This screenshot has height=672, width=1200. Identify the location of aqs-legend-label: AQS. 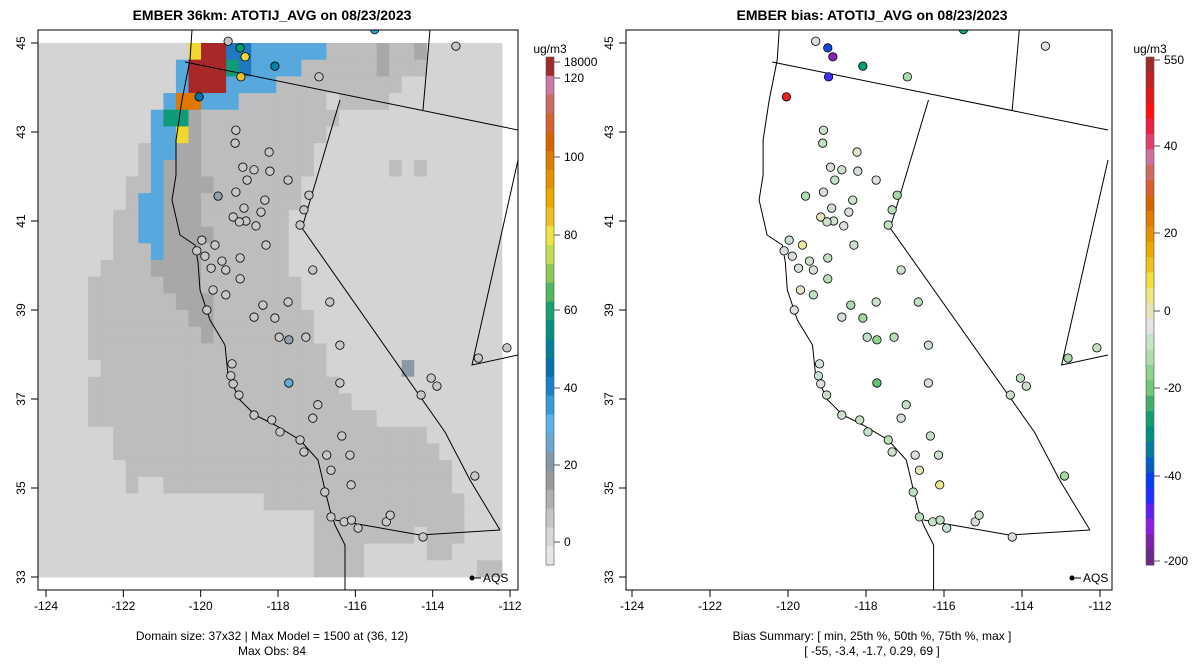
(1095, 578).